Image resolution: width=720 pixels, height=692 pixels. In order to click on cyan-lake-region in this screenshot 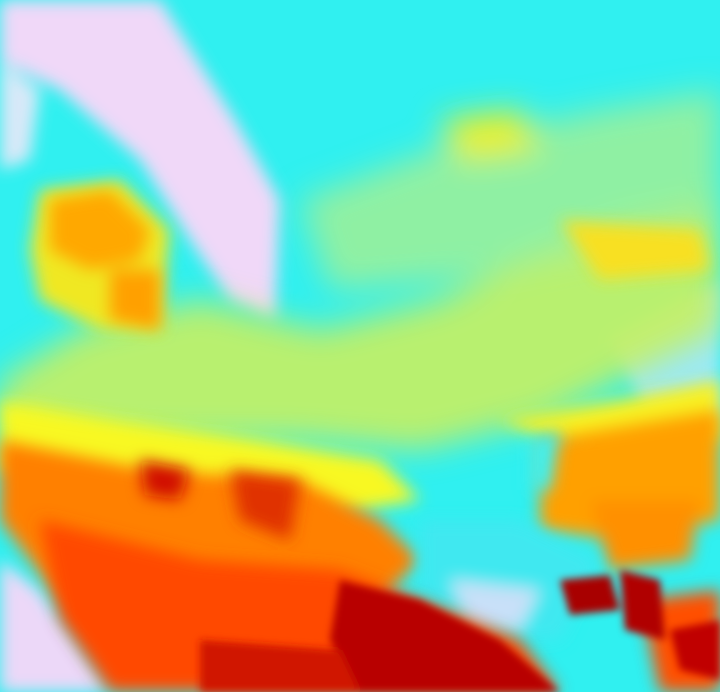, I will do `click(510, 535)`.